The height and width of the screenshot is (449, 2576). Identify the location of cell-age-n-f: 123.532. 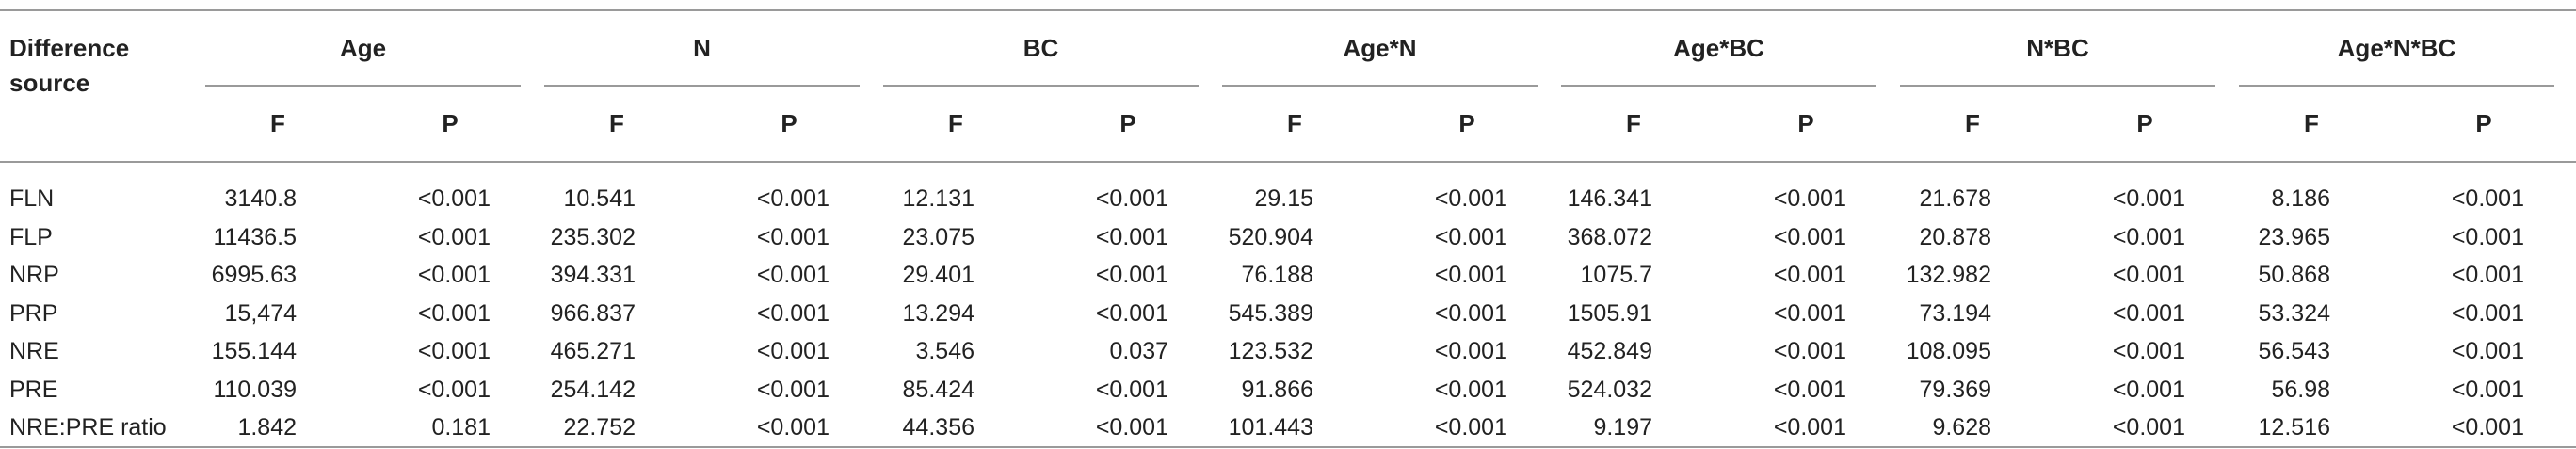
(1270, 351).